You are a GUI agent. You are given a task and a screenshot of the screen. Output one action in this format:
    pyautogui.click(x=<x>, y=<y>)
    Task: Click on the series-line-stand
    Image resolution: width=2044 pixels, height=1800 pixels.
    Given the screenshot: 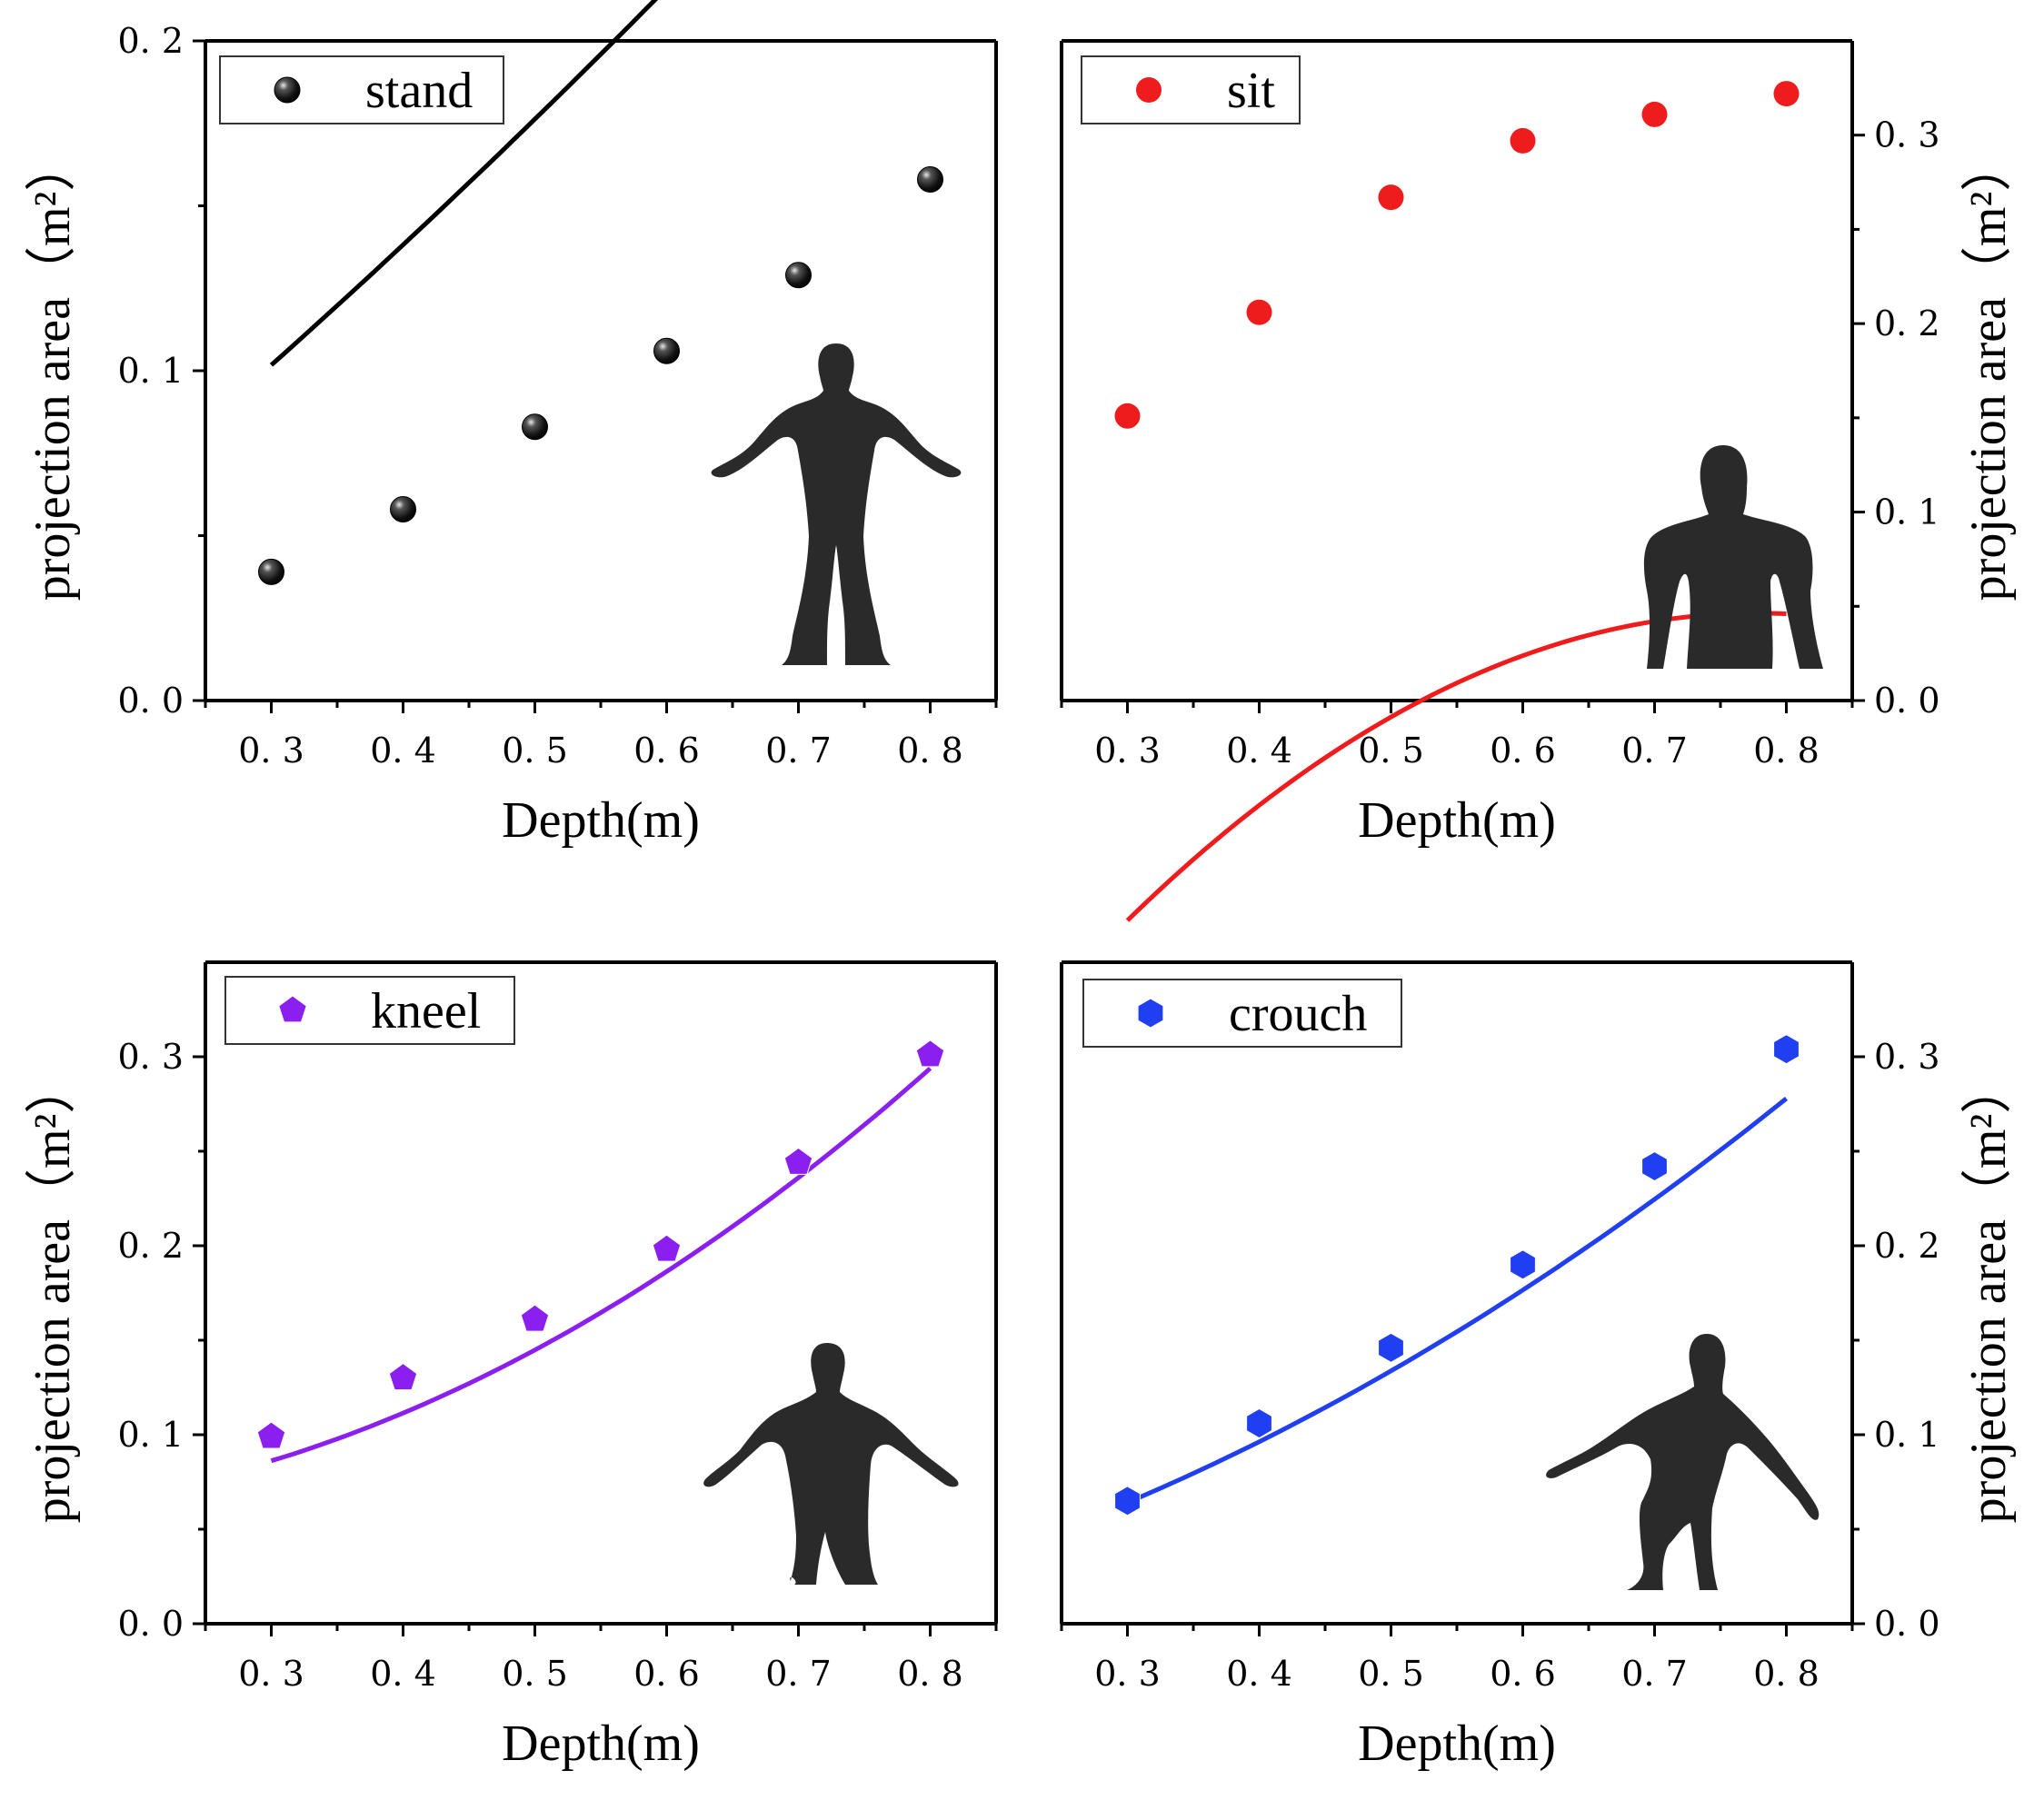 What is the action you would take?
    pyautogui.click(x=464, y=183)
    